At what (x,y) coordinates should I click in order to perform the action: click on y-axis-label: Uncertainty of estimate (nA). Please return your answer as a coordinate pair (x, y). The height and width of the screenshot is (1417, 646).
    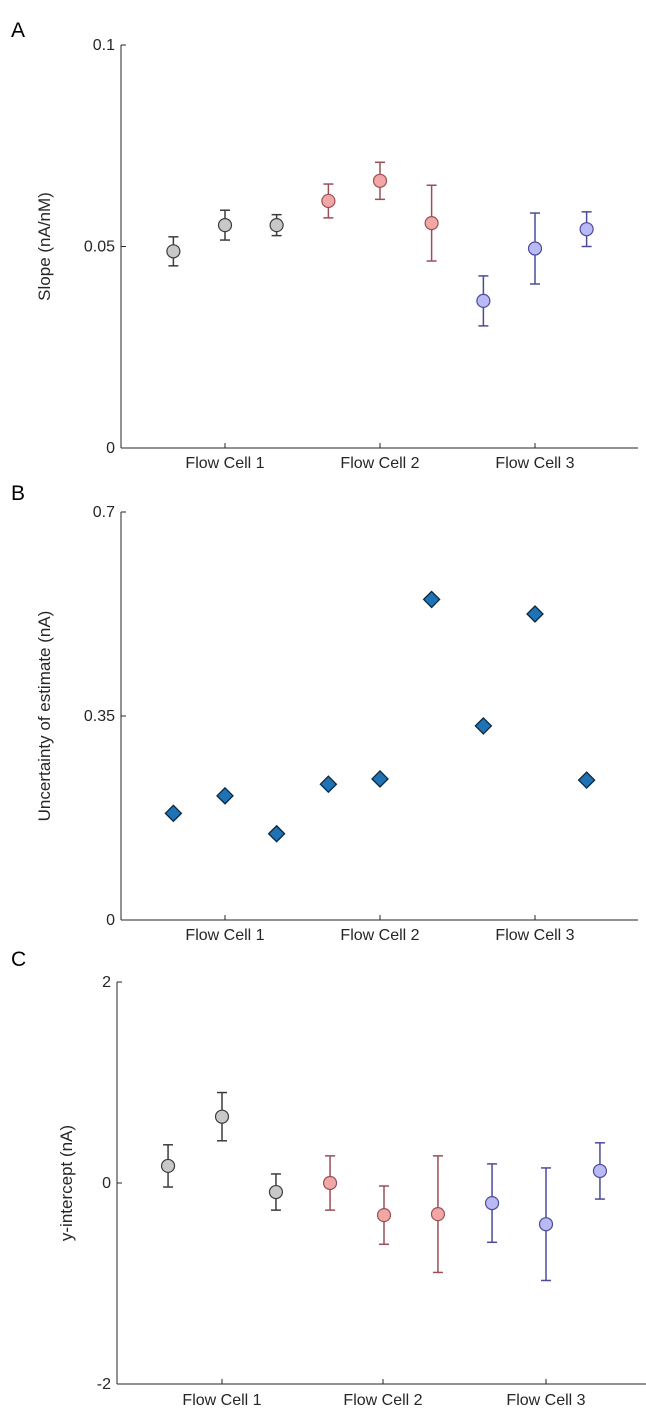
    Looking at the image, I should click on (44, 716).